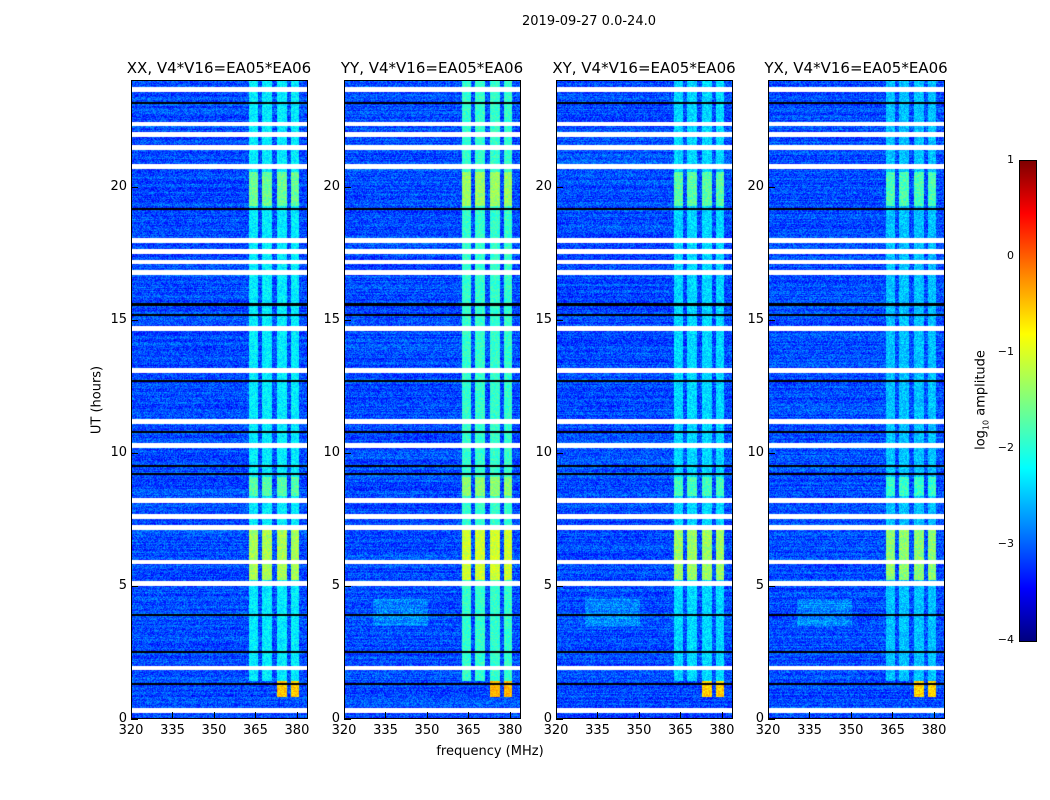 The width and height of the screenshot is (1050, 800). I want to click on panel-title: XX, V4*V16=EA05*EA06, so click(219, 68).